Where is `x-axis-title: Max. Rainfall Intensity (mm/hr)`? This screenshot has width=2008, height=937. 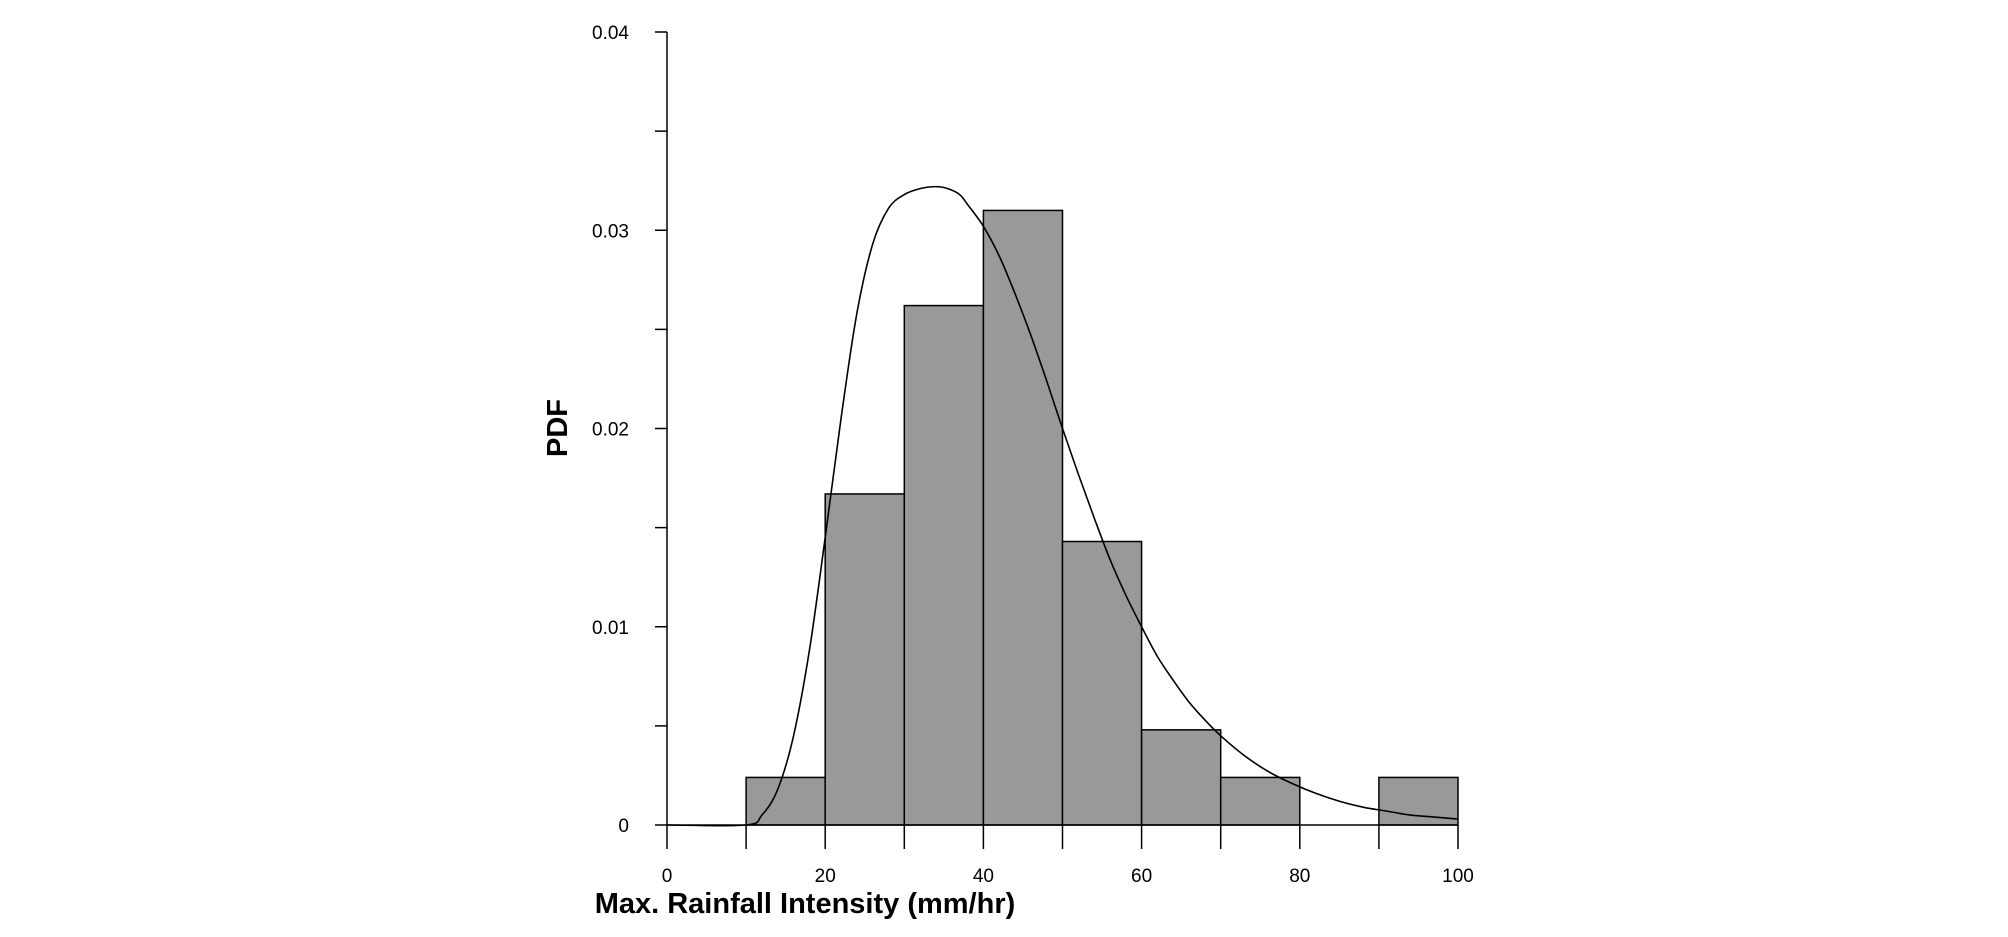 x-axis-title: Max. Rainfall Intensity (mm/hr) is located at coordinates (805, 904).